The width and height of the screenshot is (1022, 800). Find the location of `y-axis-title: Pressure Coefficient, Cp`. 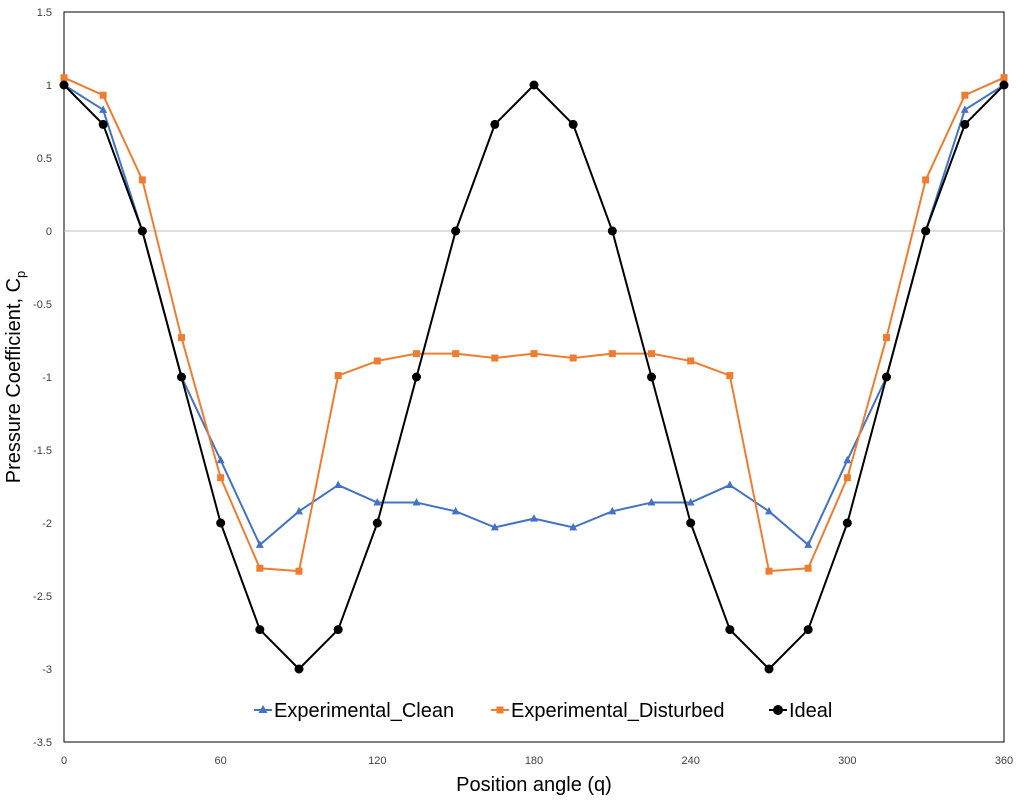

y-axis-title: Pressure Coefficient, Cp is located at coordinates (15, 377).